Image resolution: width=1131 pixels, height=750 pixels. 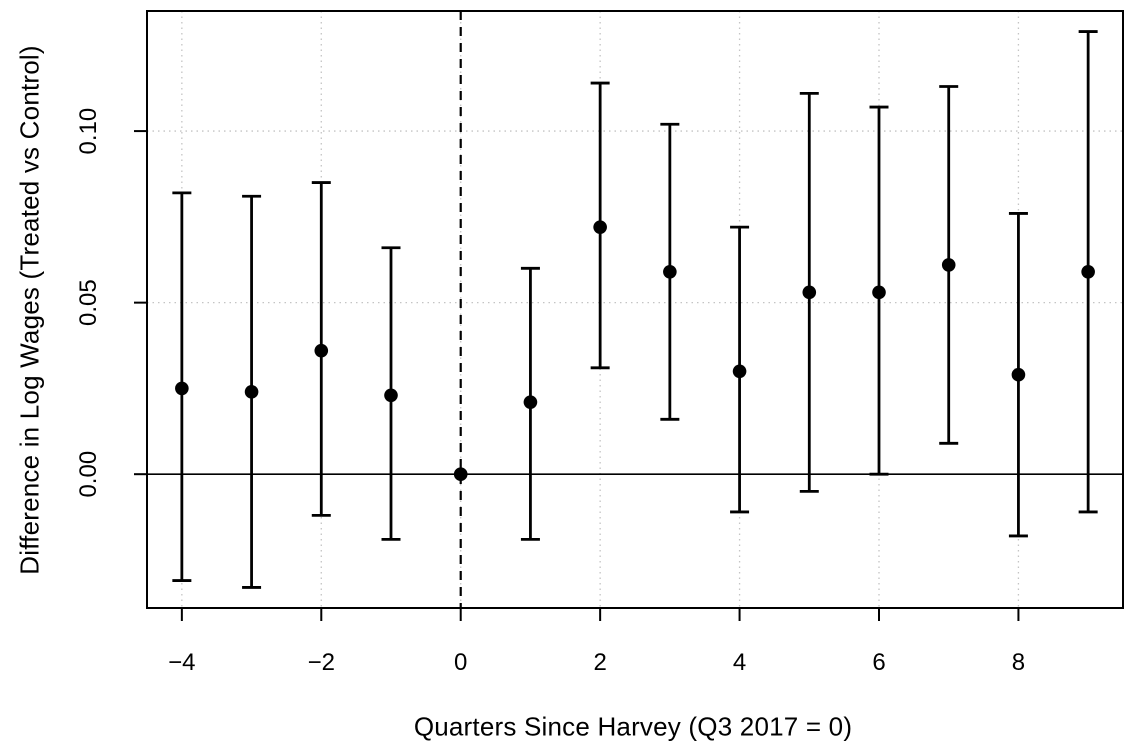 I want to click on point-estimate-q0, so click(x=460, y=474).